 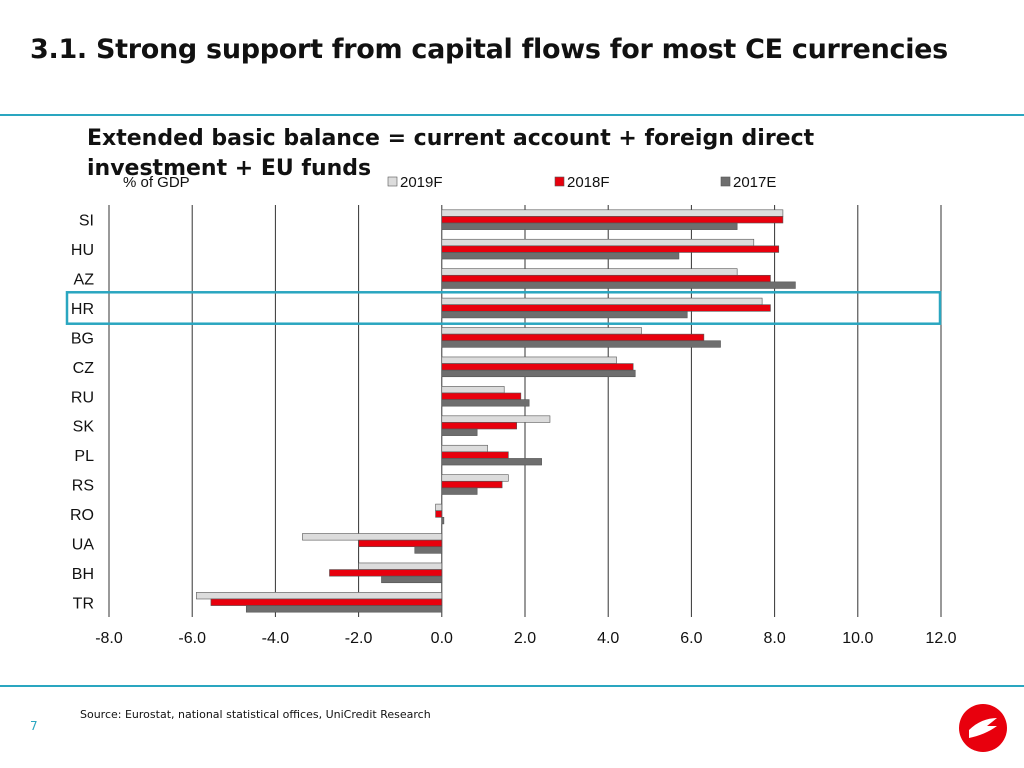 I want to click on bar-2018F-AZ, so click(x=606, y=278).